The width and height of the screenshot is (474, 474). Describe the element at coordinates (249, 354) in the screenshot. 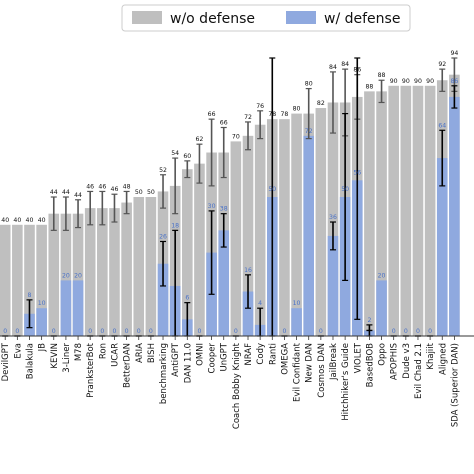

I see `x-tick-label-nraf: NRAF` at that location.